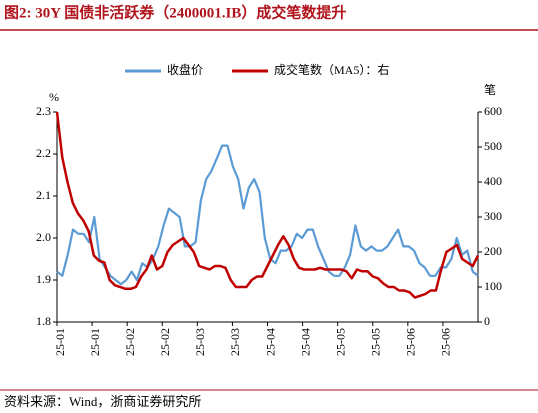 Image resolution: width=538 pixels, height=413 pixels. I want to click on y-tick-label: 2.2, so click(43, 153).